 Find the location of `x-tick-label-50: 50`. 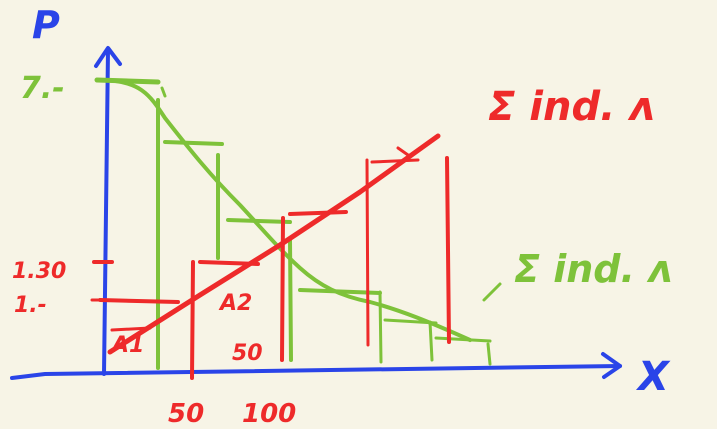

x-tick-label-50: 50 is located at coordinates (186, 414).